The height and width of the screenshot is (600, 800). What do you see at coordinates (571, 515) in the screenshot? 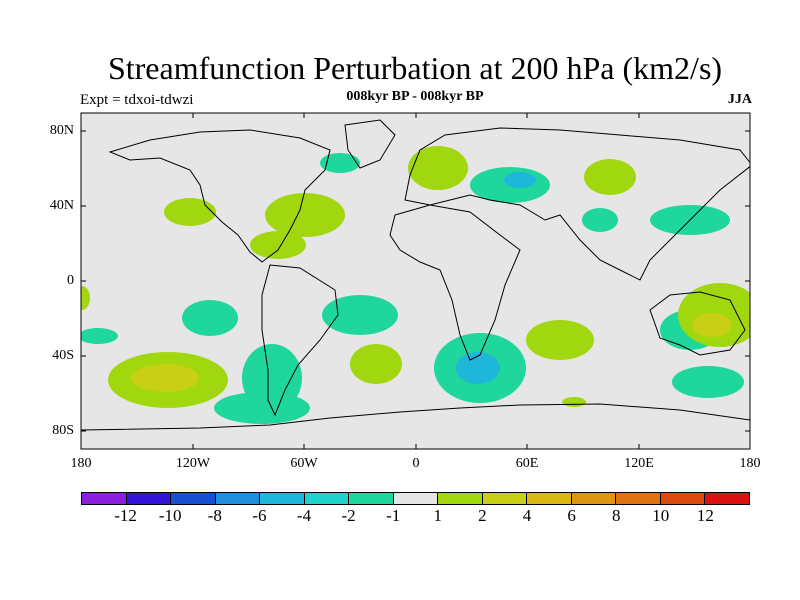
I see `colorbar-tick-label: 6` at bounding box center [571, 515].